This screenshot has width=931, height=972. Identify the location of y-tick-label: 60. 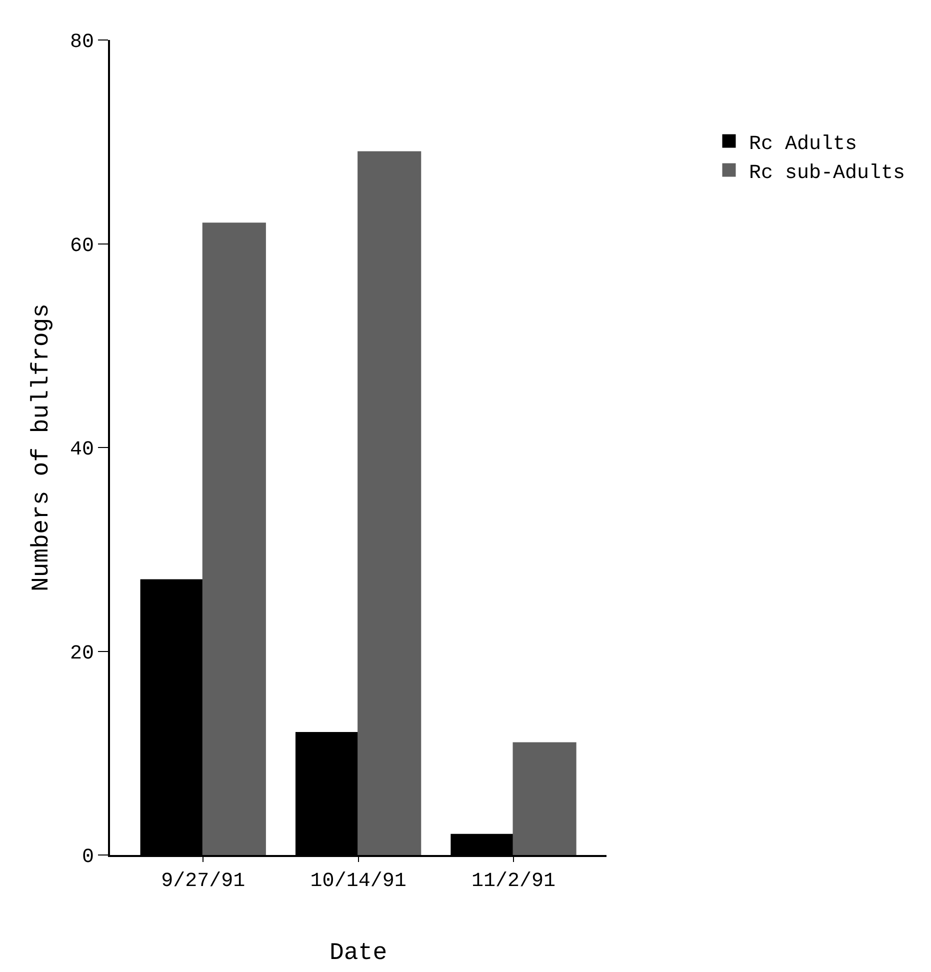
(82, 246).